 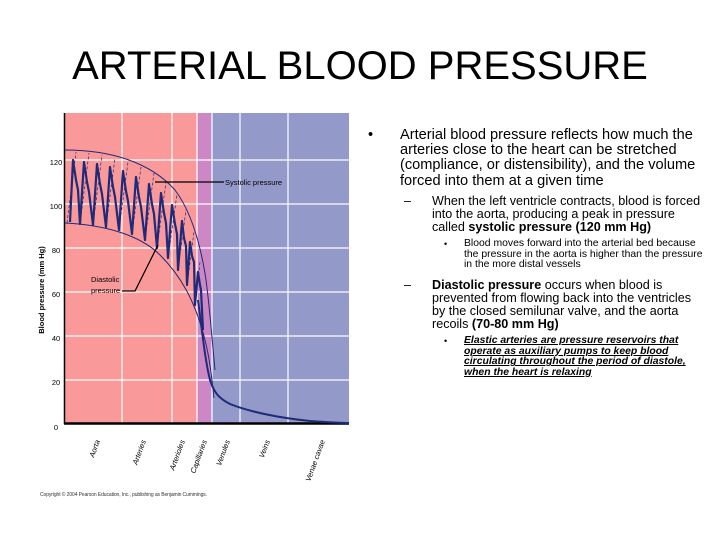 I want to click on y-axis-label: Blood pressure (mm Hg), so click(x=41, y=290).